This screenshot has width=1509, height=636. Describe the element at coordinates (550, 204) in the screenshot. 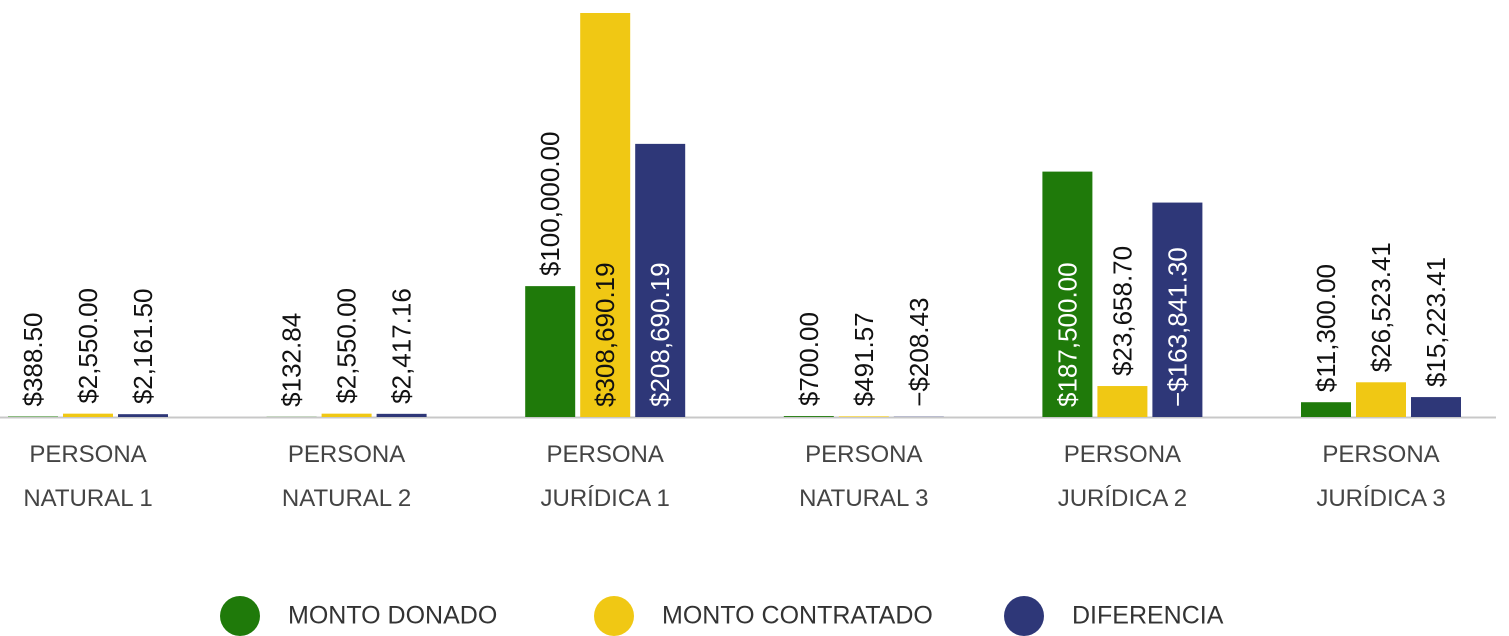

I see `value-label: $100,000.00` at that location.